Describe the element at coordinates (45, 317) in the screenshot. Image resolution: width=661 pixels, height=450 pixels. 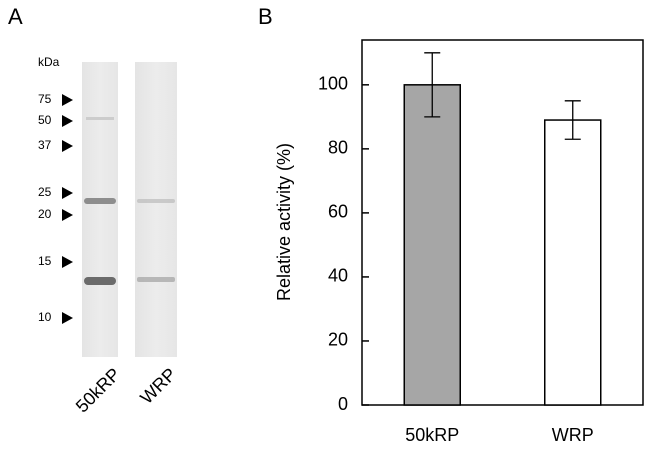
I see `marker-label: 10` at that location.